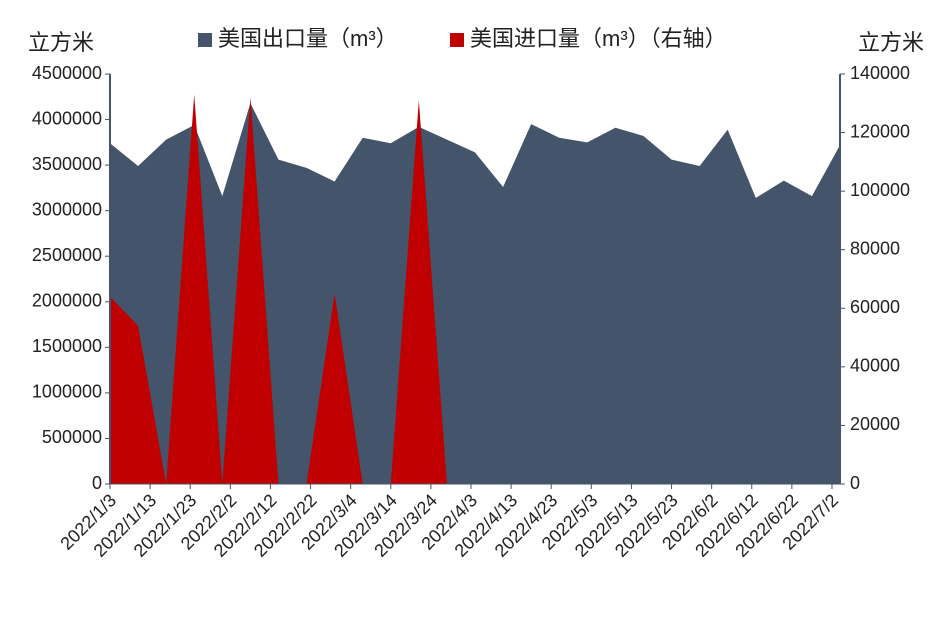  Describe the element at coordinates (598, 38) in the screenshot. I see `legend-text: 美国进口量（m³）（右轴）` at that location.